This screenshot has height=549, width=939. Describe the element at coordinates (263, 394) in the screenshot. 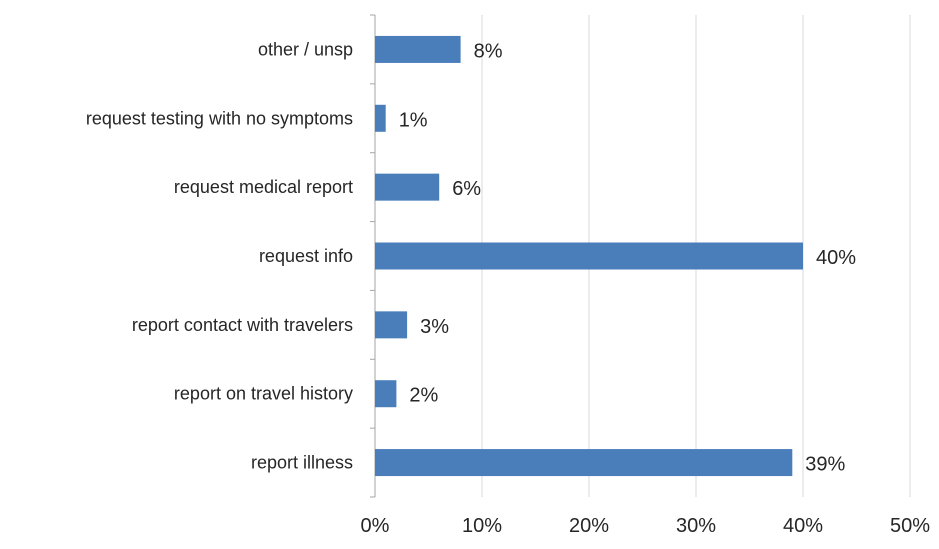

I see `category-label: report on travel history` at that location.